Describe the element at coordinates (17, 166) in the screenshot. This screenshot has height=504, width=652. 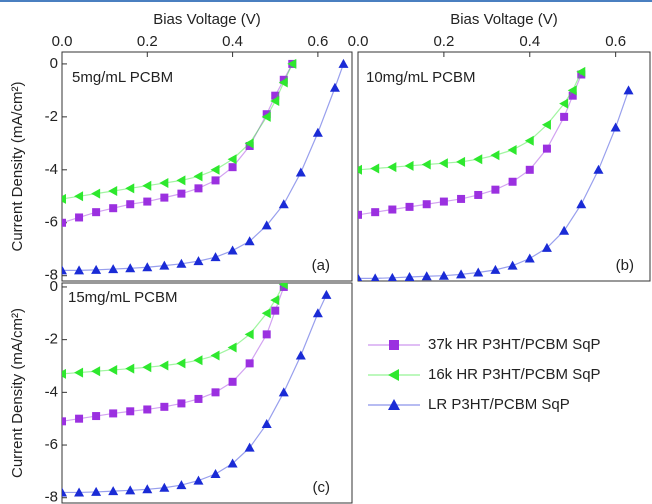
I see `y-axis-label: Current Density (mA/cm²)` at that location.